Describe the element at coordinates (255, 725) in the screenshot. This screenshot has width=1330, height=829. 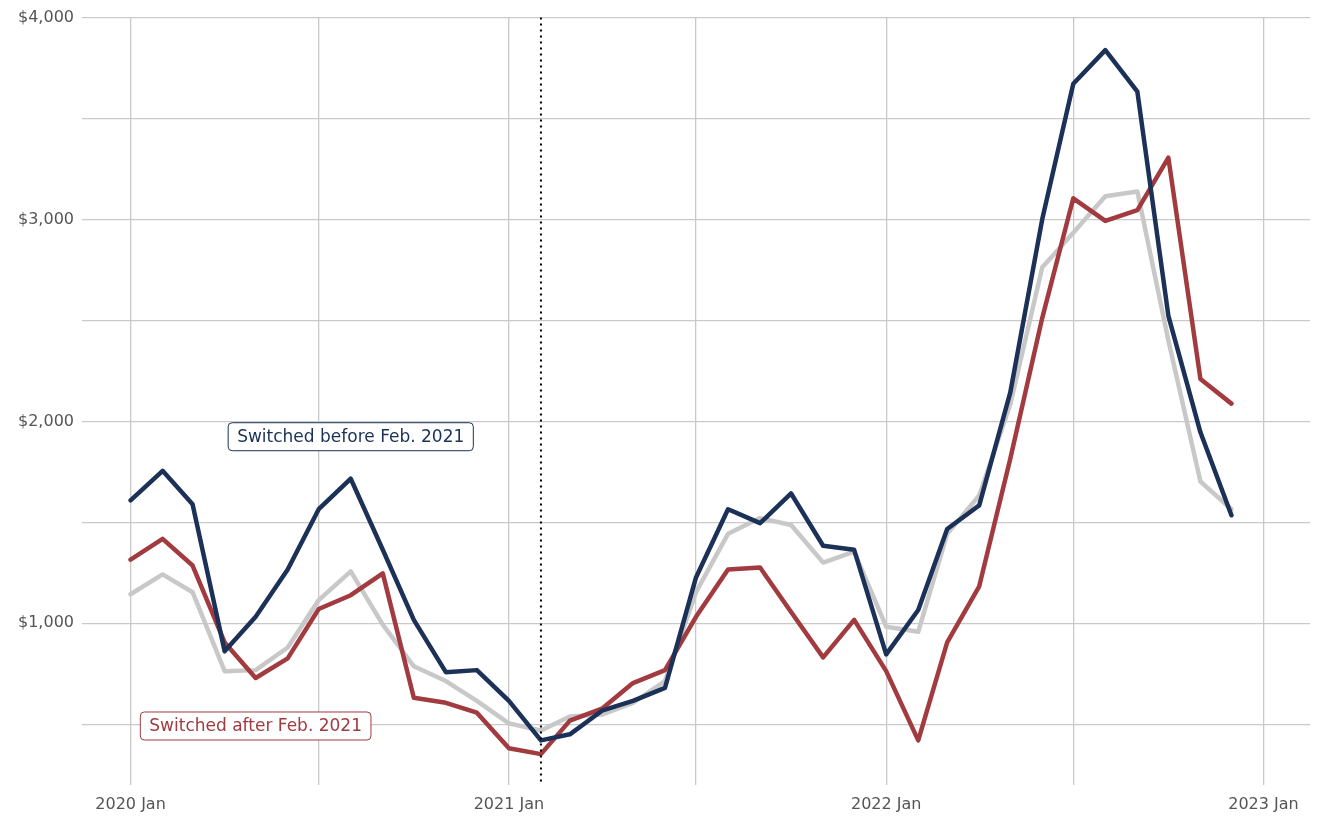
I see `text: Switched after Feb. 2021` at that location.